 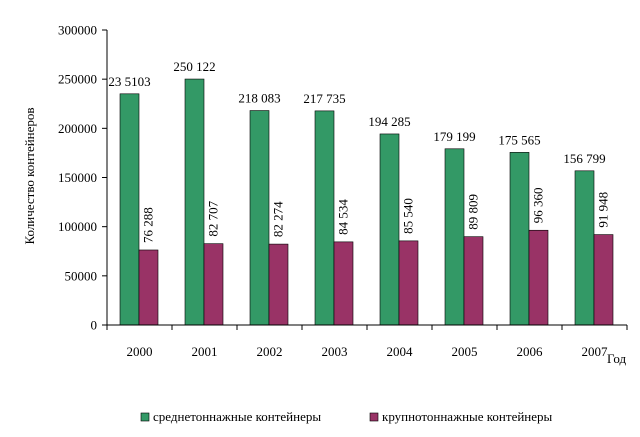 I want to click on y-tick-label-100000: 100000, so click(x=77, y=226).